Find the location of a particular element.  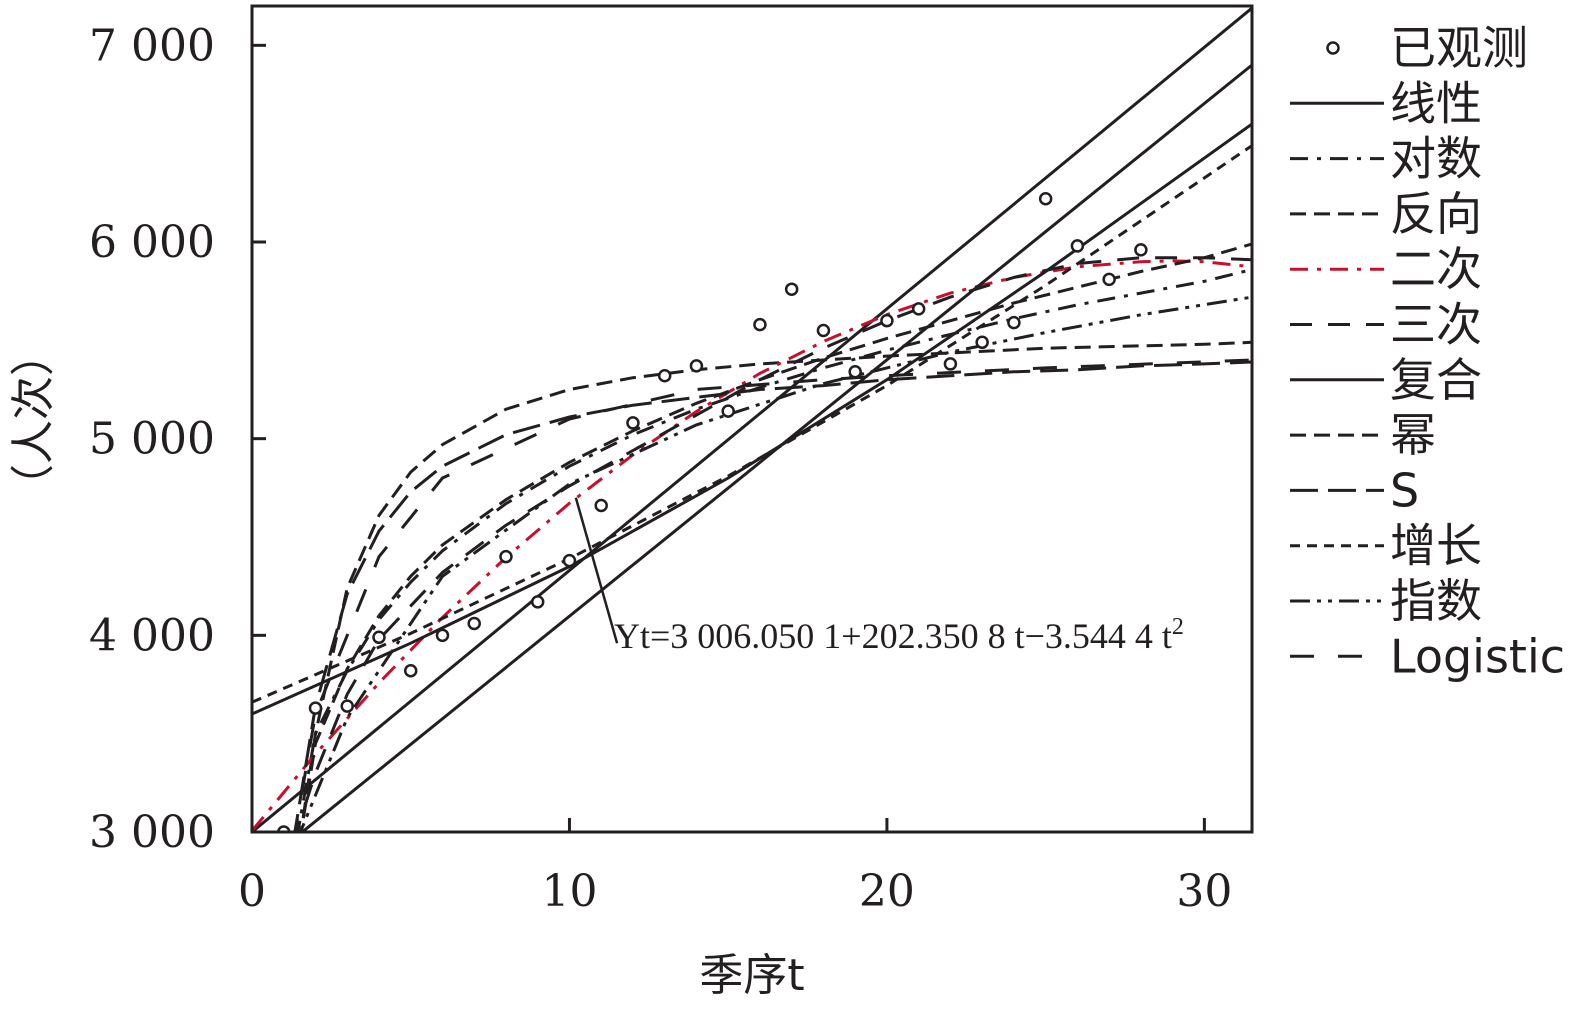

legend-label-10: 指数 is located at coordinates (1436, 601).